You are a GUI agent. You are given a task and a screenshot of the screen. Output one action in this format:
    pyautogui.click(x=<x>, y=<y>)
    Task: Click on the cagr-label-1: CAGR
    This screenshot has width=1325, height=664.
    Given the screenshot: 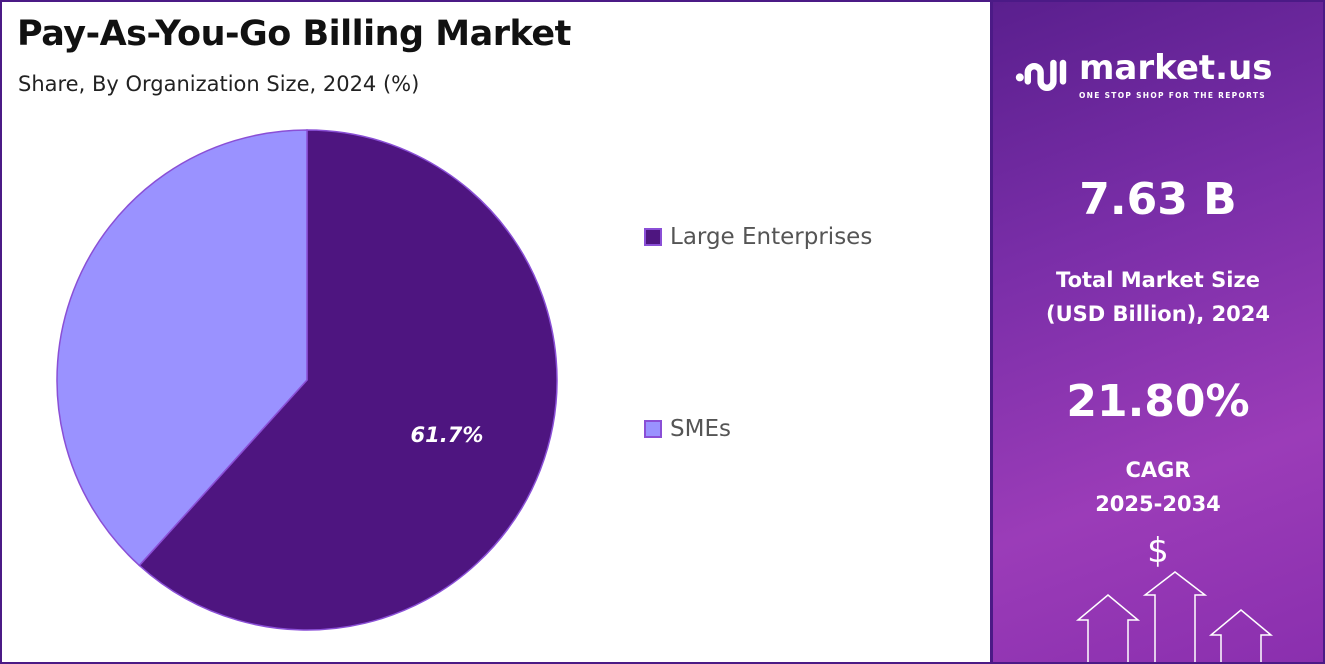 What is the action you would take?
    pyautogui.click(x=1158, y=470)
    